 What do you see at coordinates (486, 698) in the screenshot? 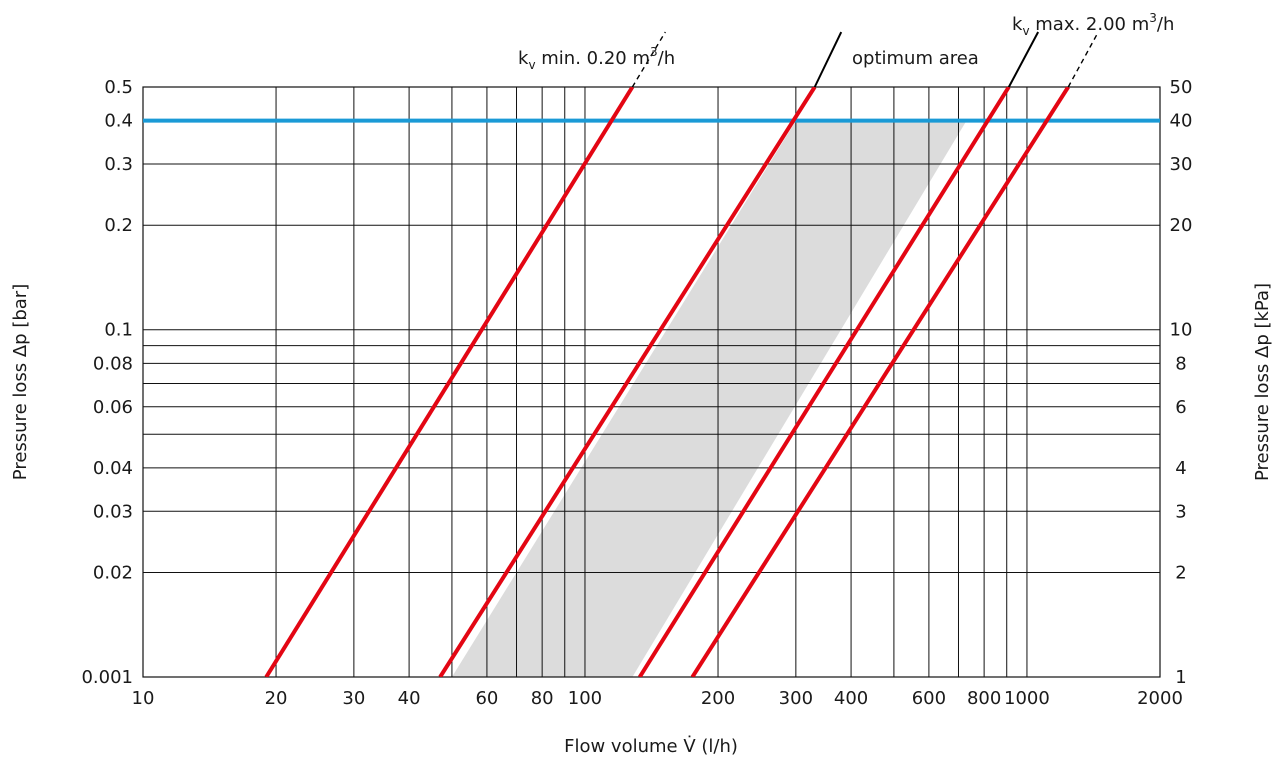
I see `x-tick-label: 60` at bounding box center [486, 698].